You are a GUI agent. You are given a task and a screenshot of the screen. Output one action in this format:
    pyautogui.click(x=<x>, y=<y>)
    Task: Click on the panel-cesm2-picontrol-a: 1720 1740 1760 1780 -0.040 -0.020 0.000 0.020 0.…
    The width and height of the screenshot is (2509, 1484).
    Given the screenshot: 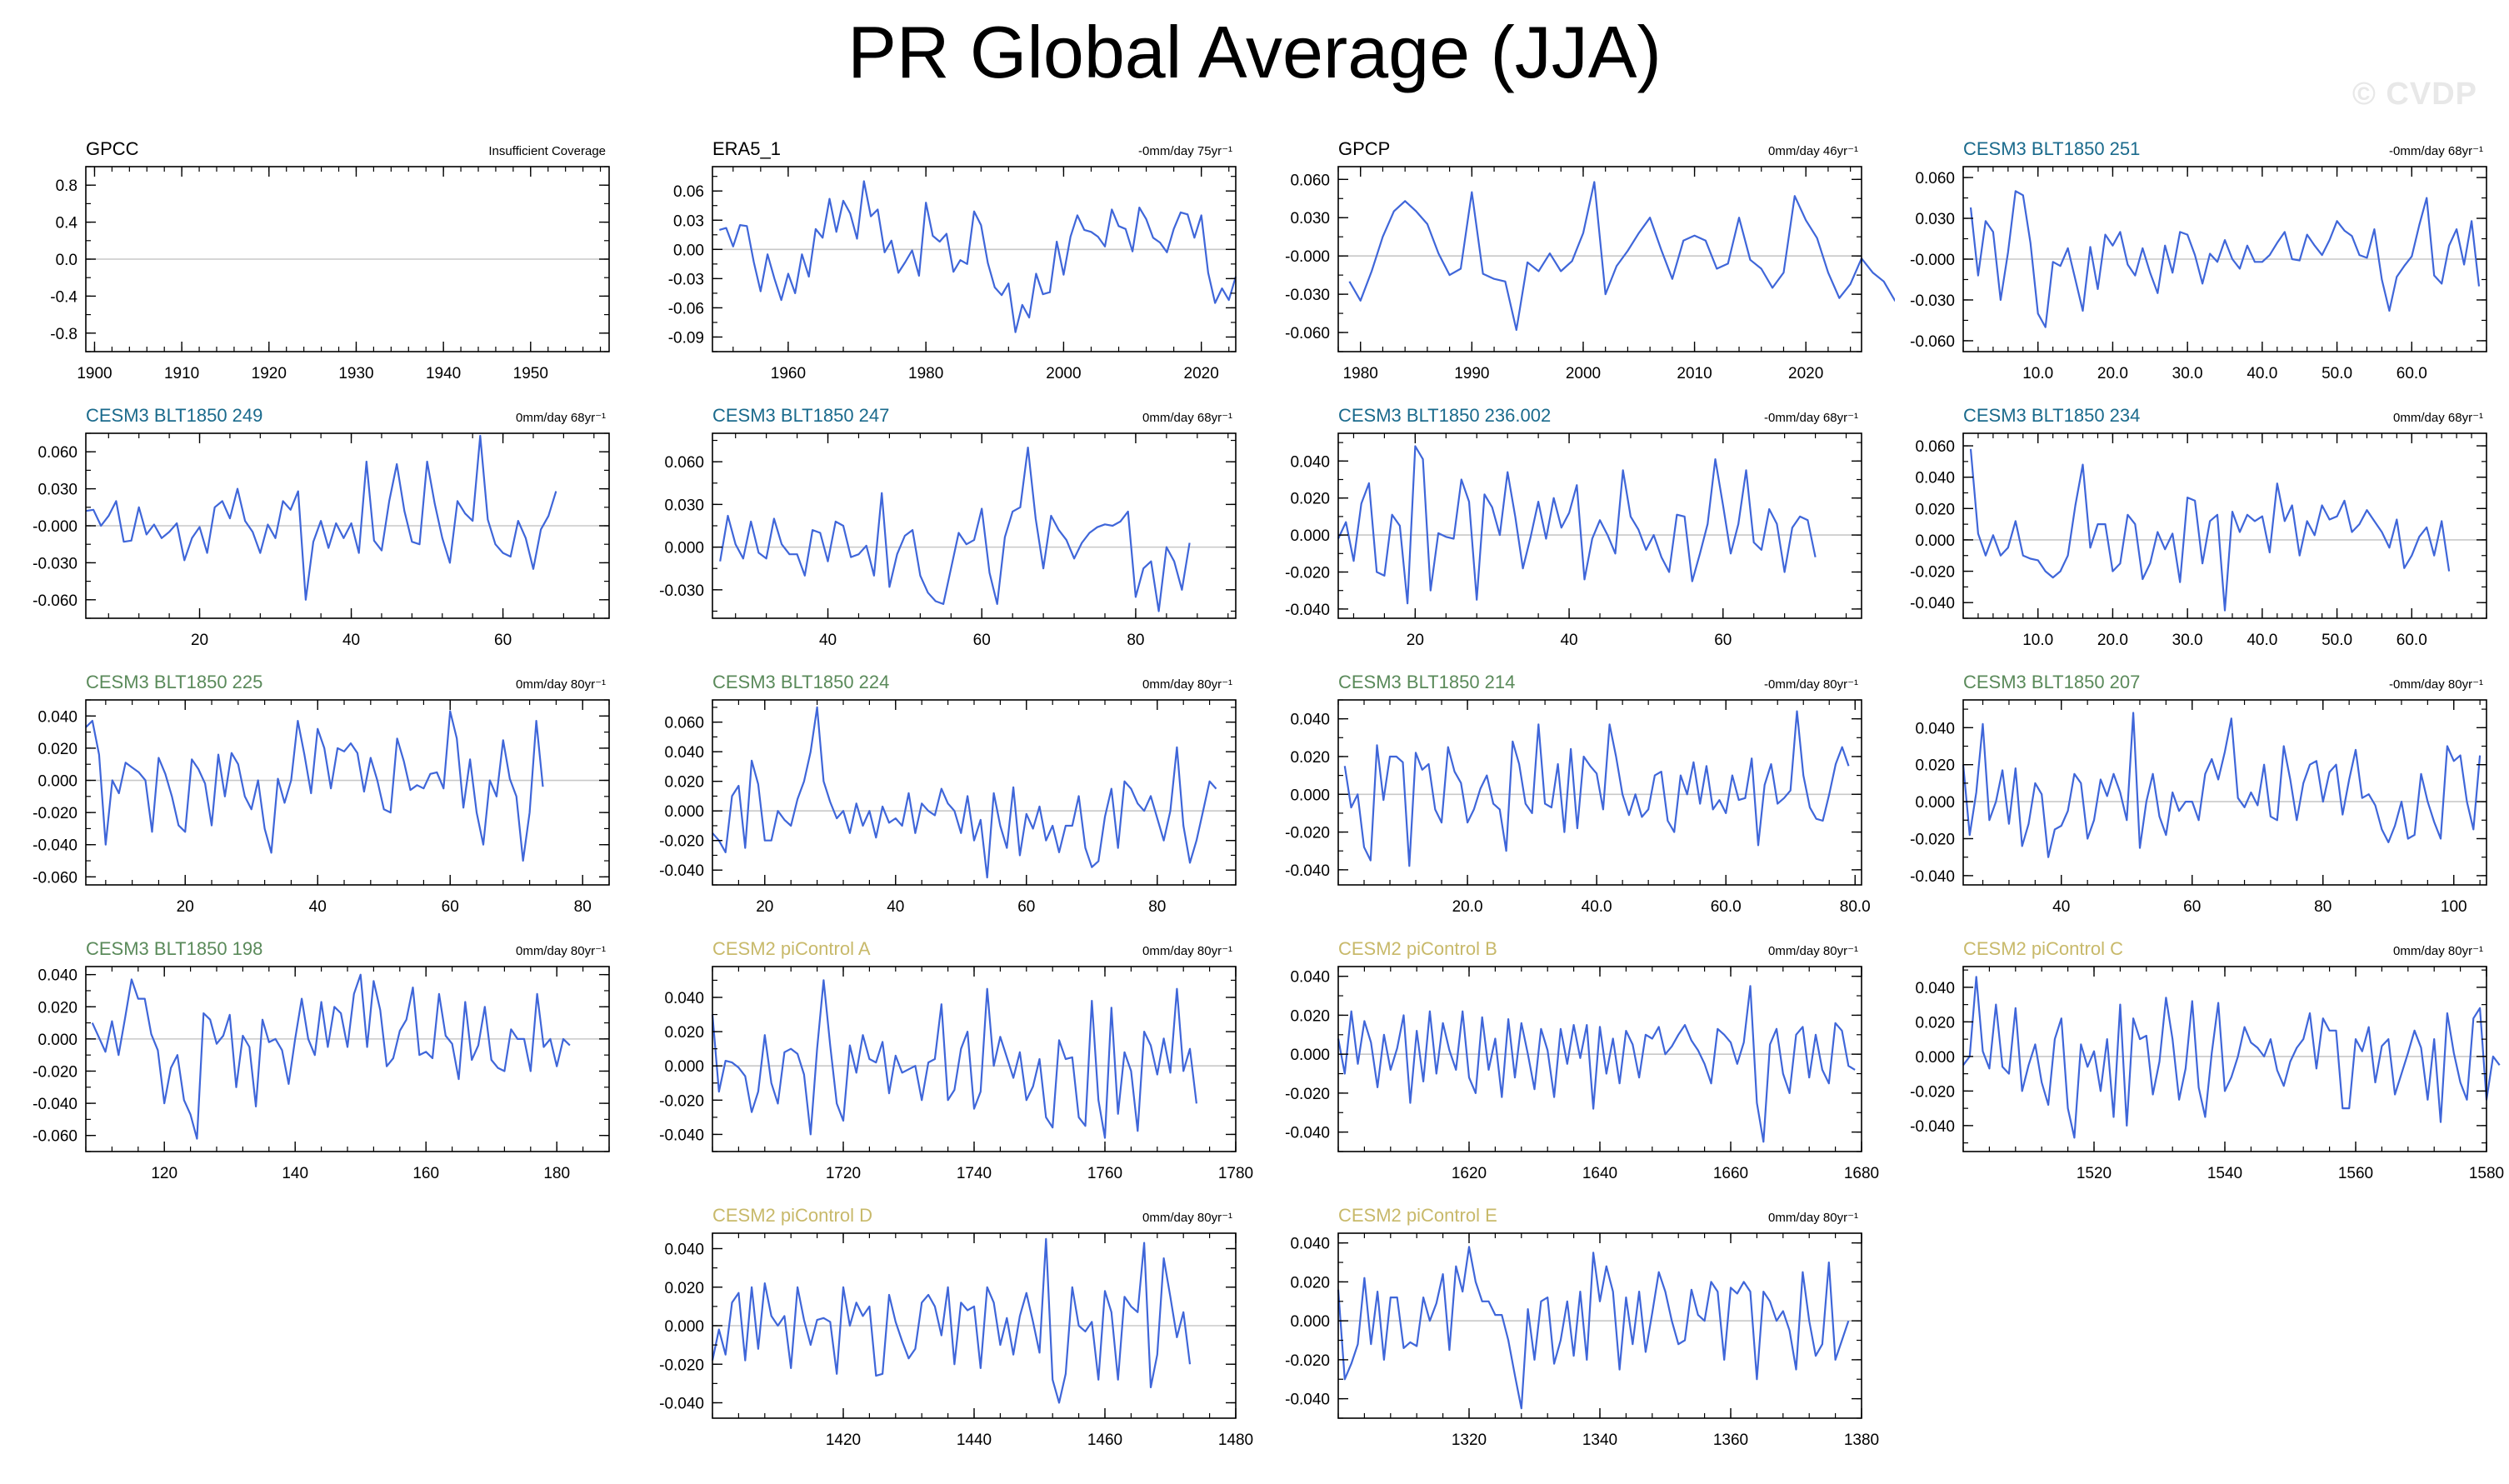 What is the action you would take?
    pyautogui.click(x=956, y=1060)
    